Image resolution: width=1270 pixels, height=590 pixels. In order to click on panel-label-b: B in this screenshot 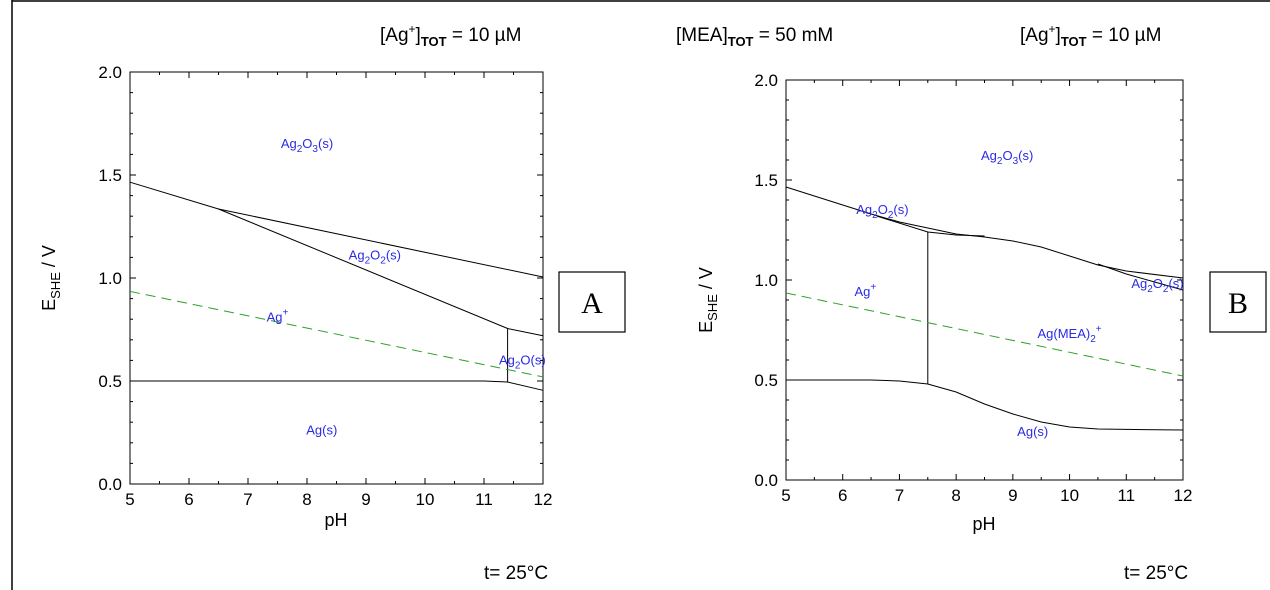, I will do `click(1238, 303)`.